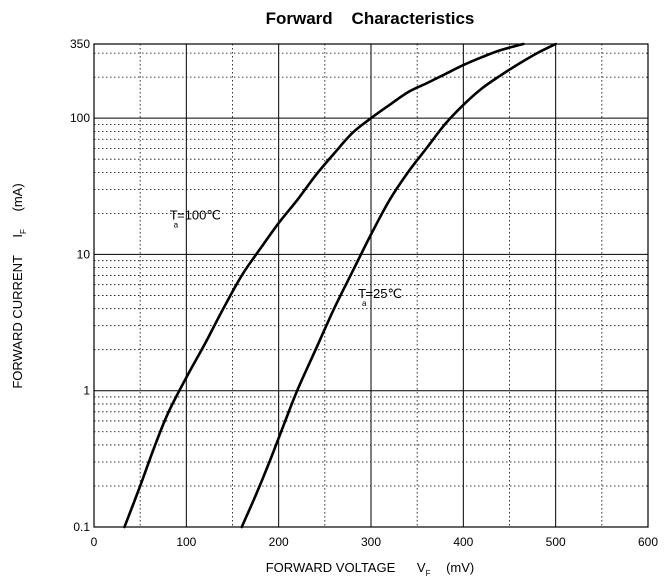  I want to click on x-tick-label: 600, so click(648, 542).